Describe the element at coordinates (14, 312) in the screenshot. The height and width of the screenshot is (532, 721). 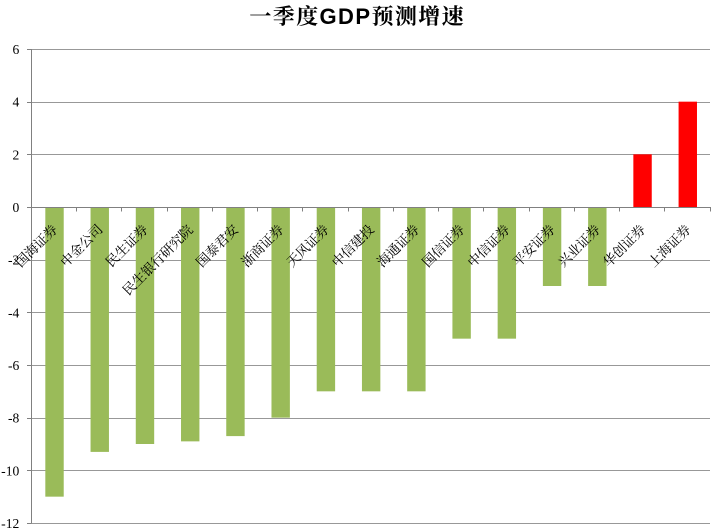
I see `svg-text: -4` at that location.